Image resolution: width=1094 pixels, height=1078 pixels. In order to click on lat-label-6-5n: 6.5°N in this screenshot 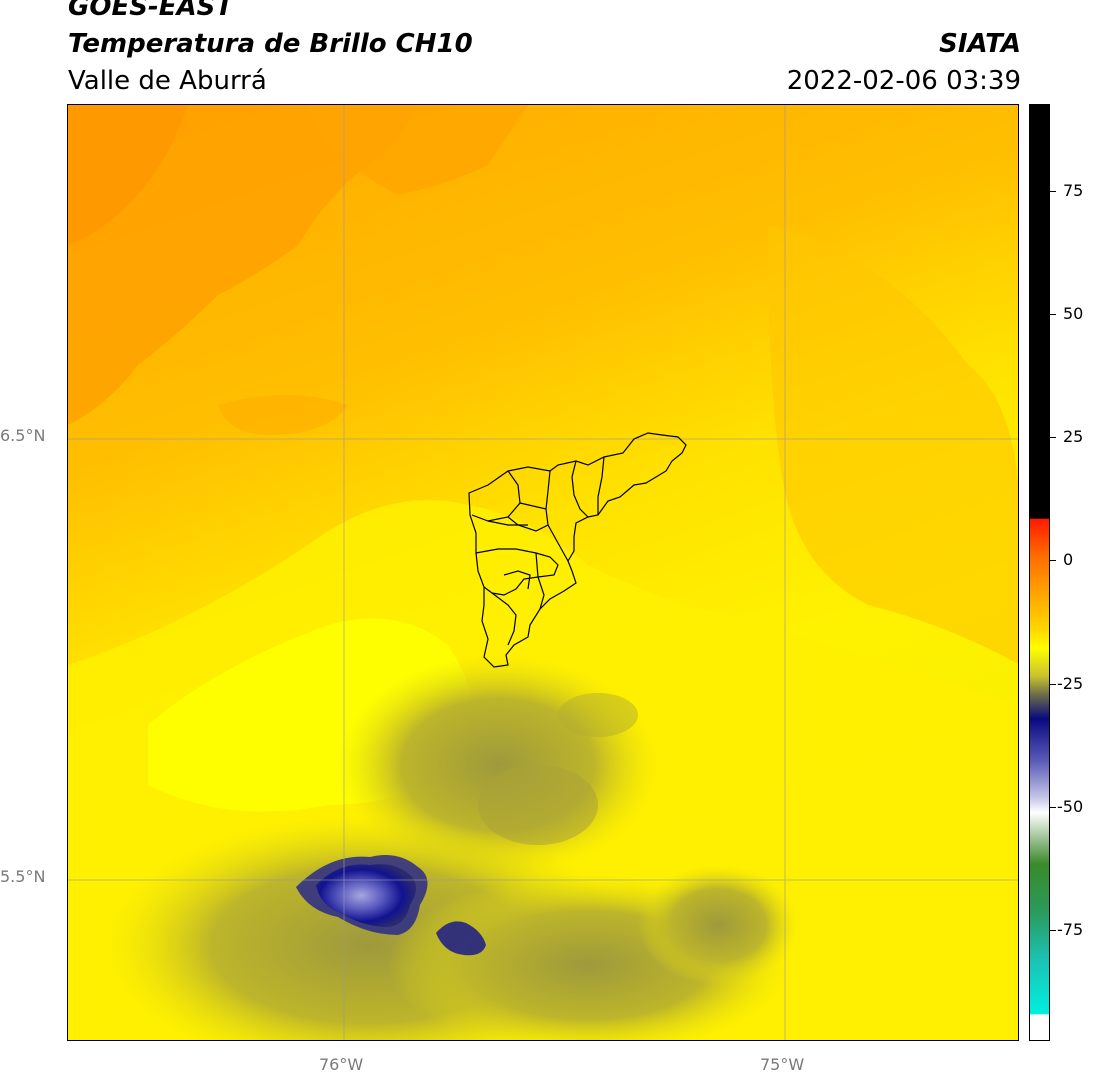, I will do `click(23, 435)`.